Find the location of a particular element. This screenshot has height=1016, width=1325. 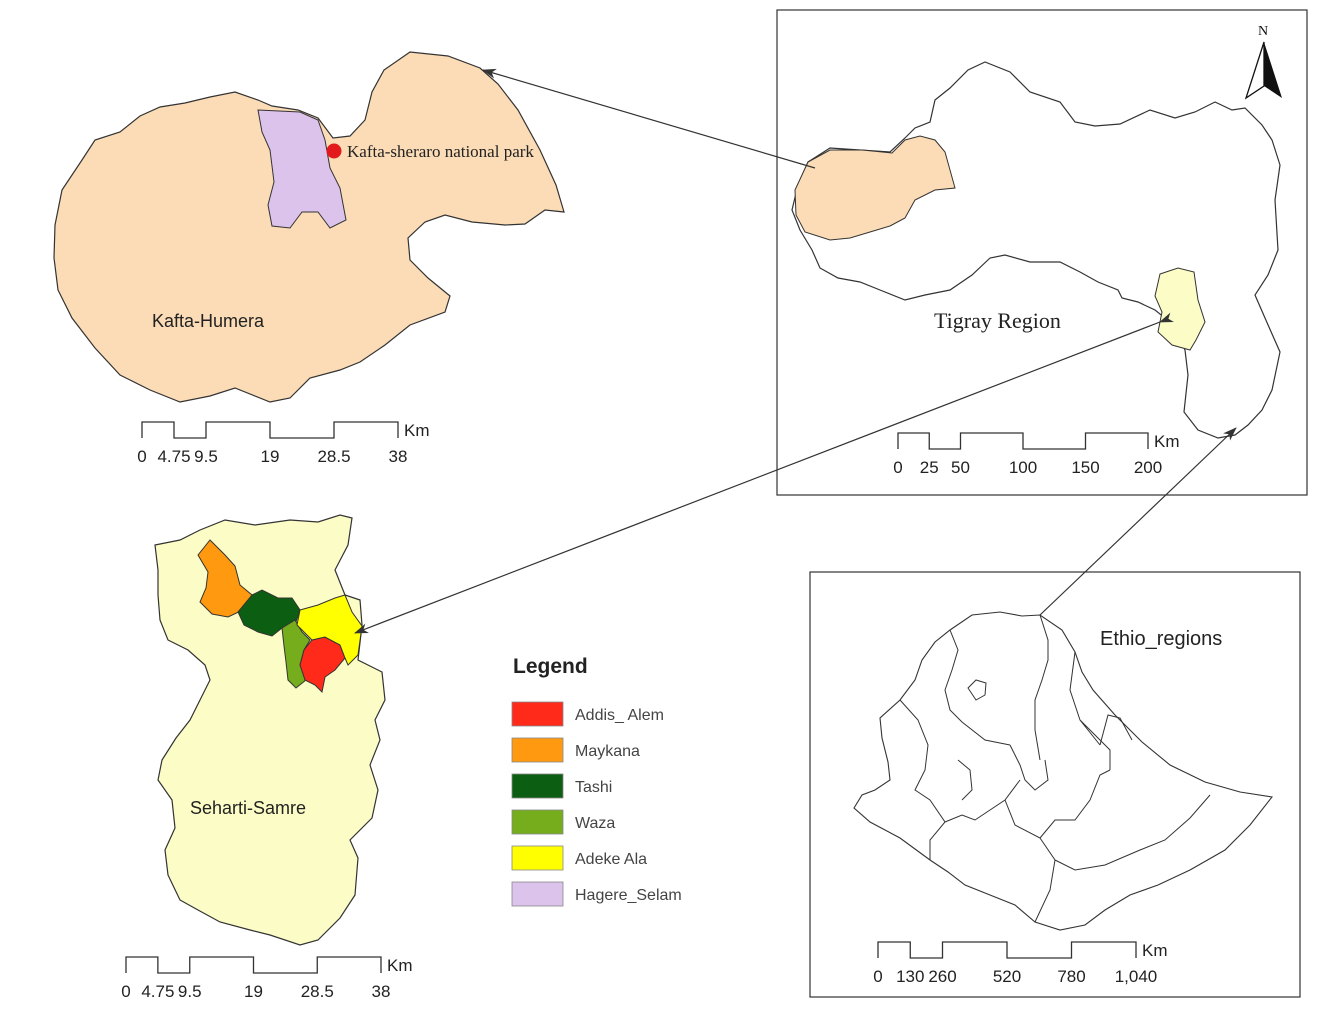

kafta-humera-district is located at coordinates (309, 227).